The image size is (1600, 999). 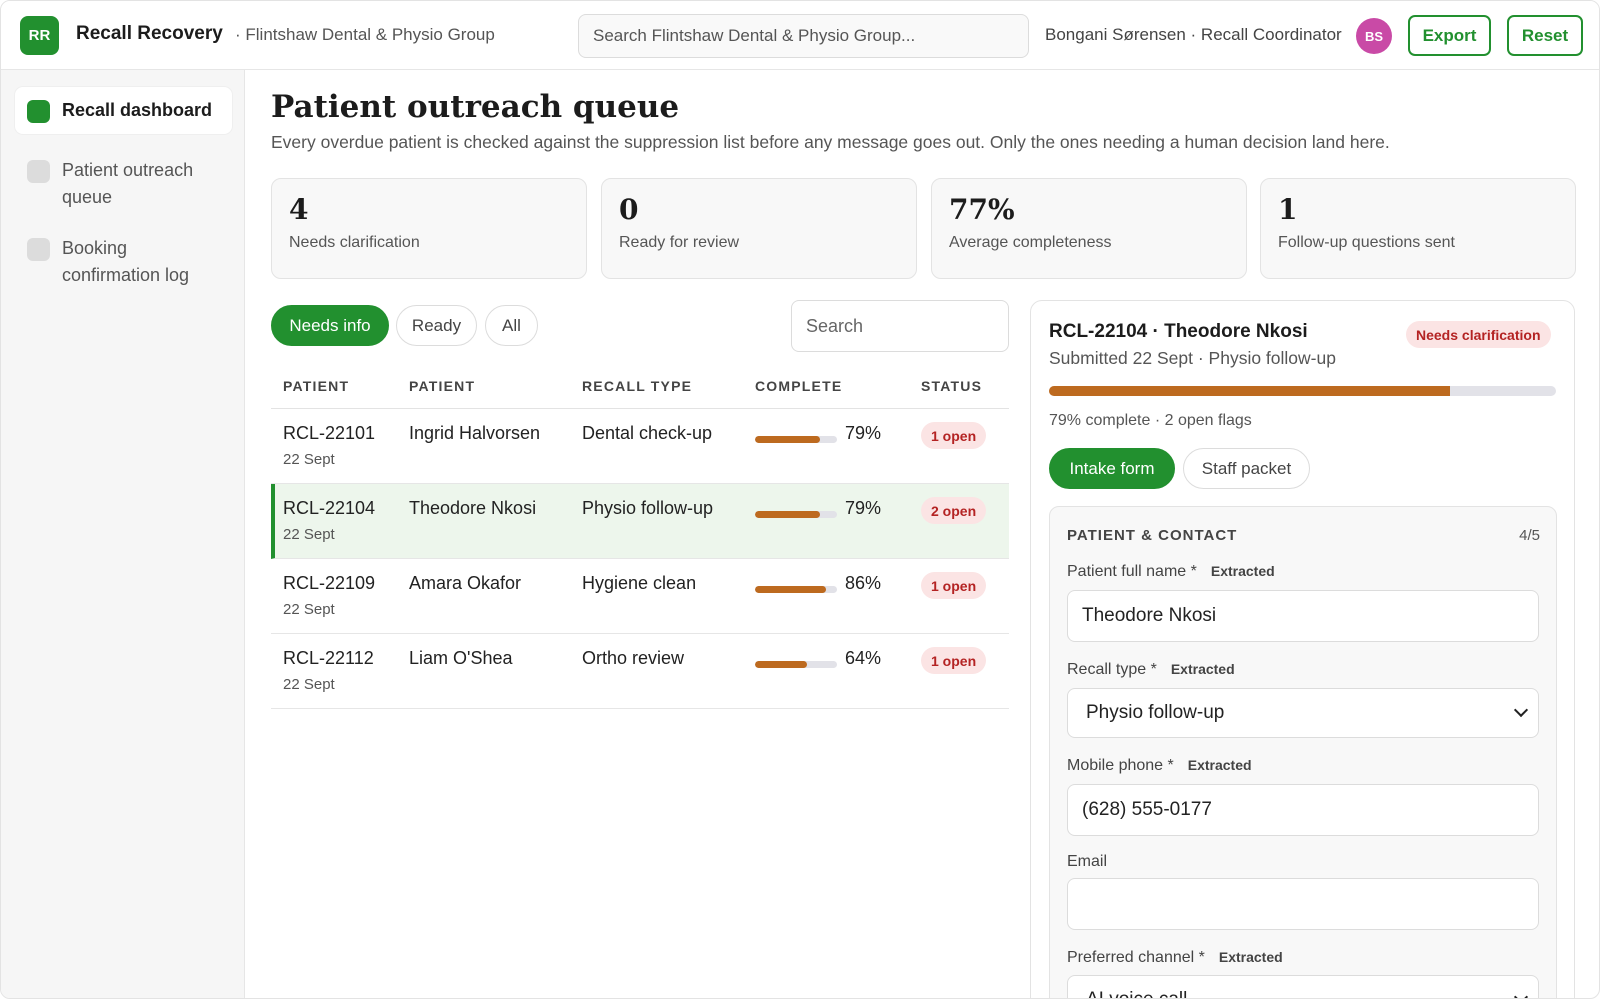 I want to click on email-field, so click(x=1303, y=904).